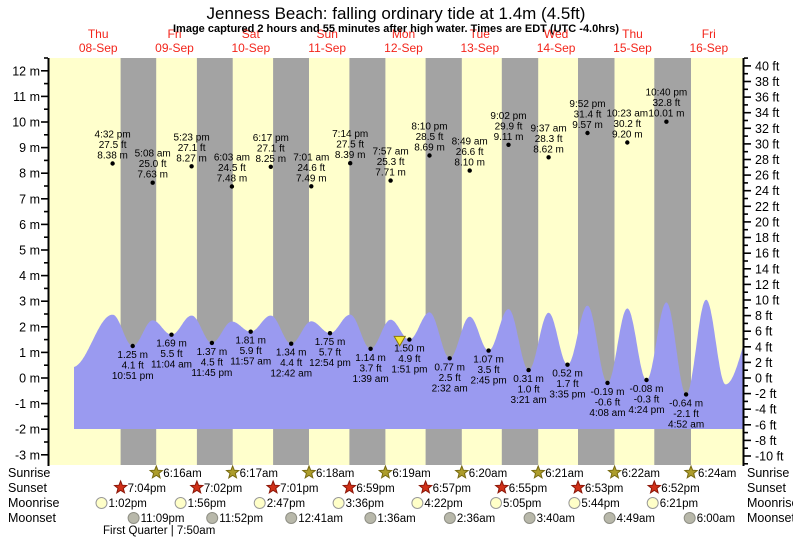  Describe the element at coordinates (680, 489) in the screenshot. I see `sunset-time: 6:52pm` at that location.